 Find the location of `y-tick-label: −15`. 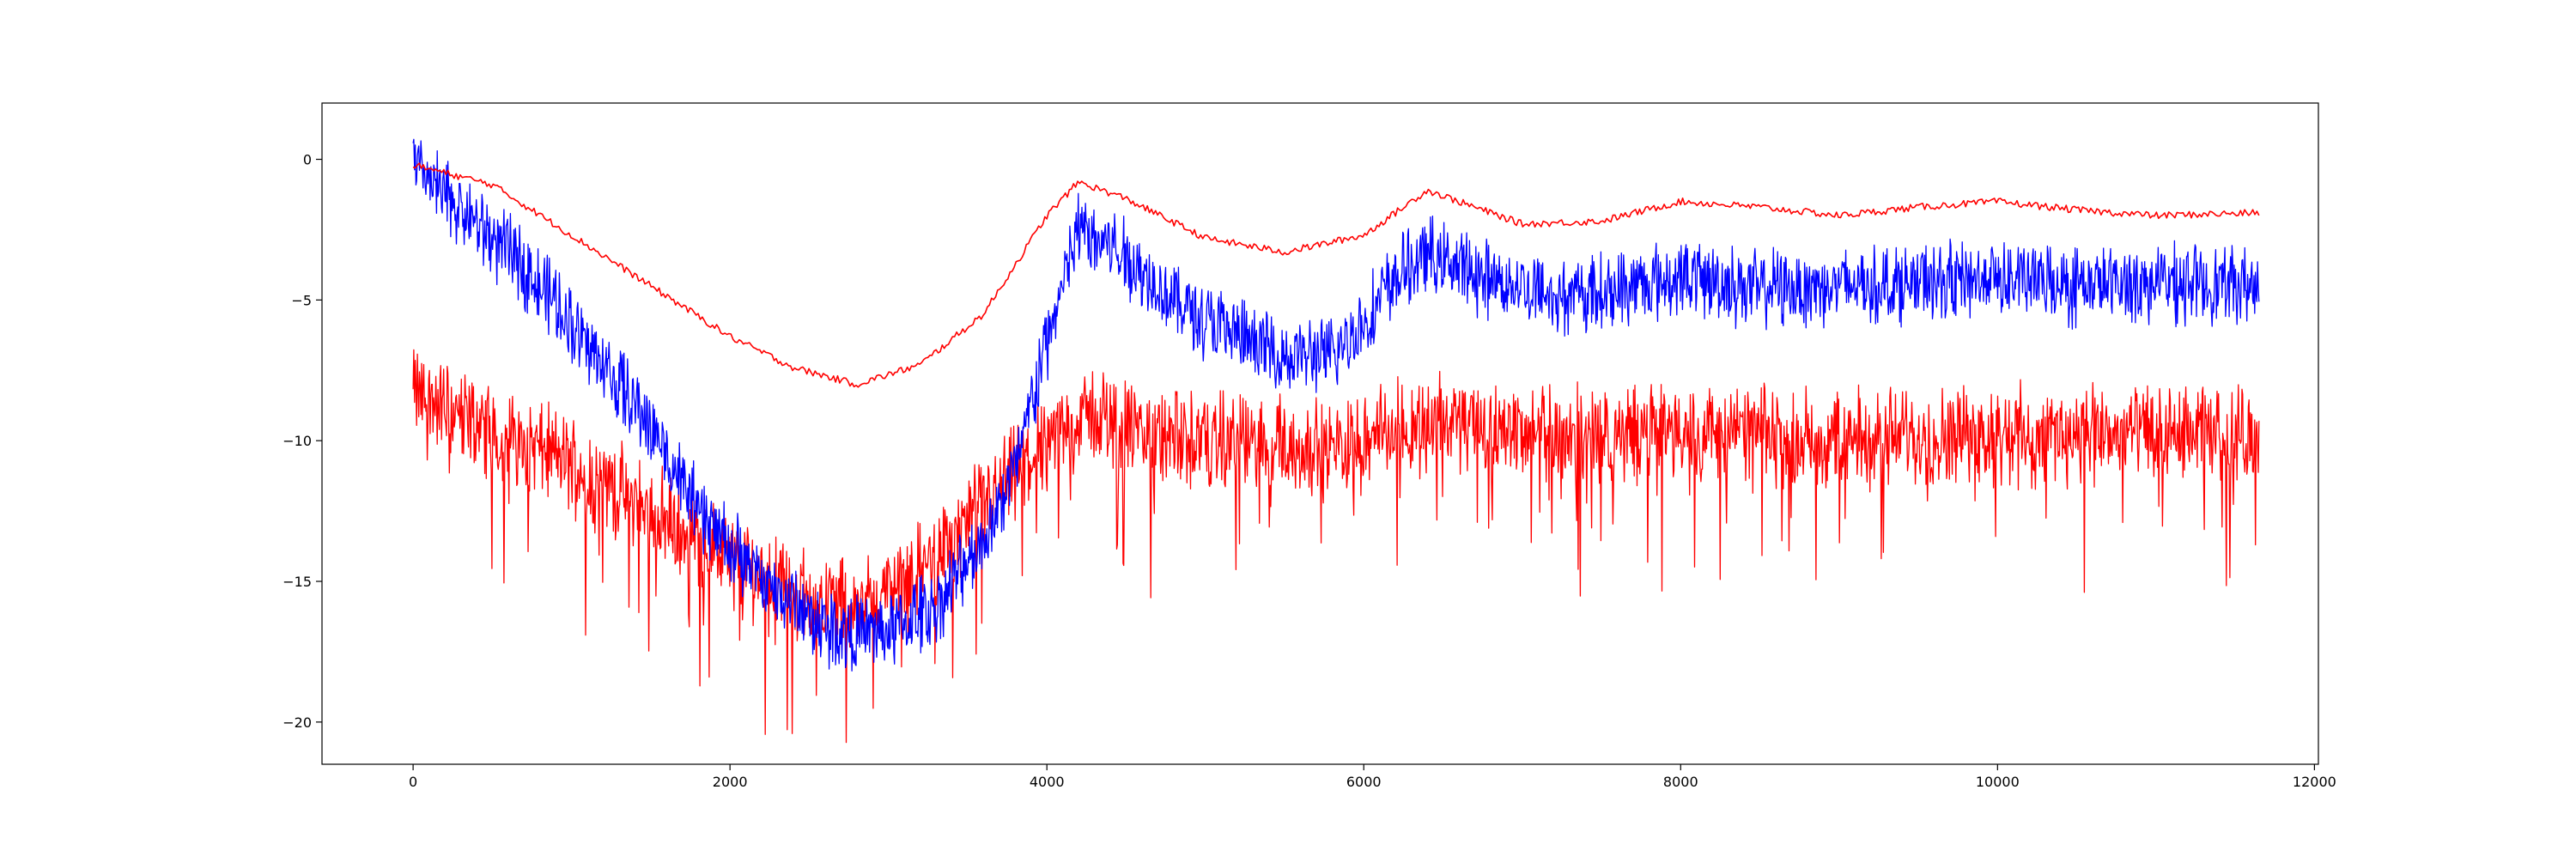

y-tick-label: −15 is located at coordinates (297, 582).